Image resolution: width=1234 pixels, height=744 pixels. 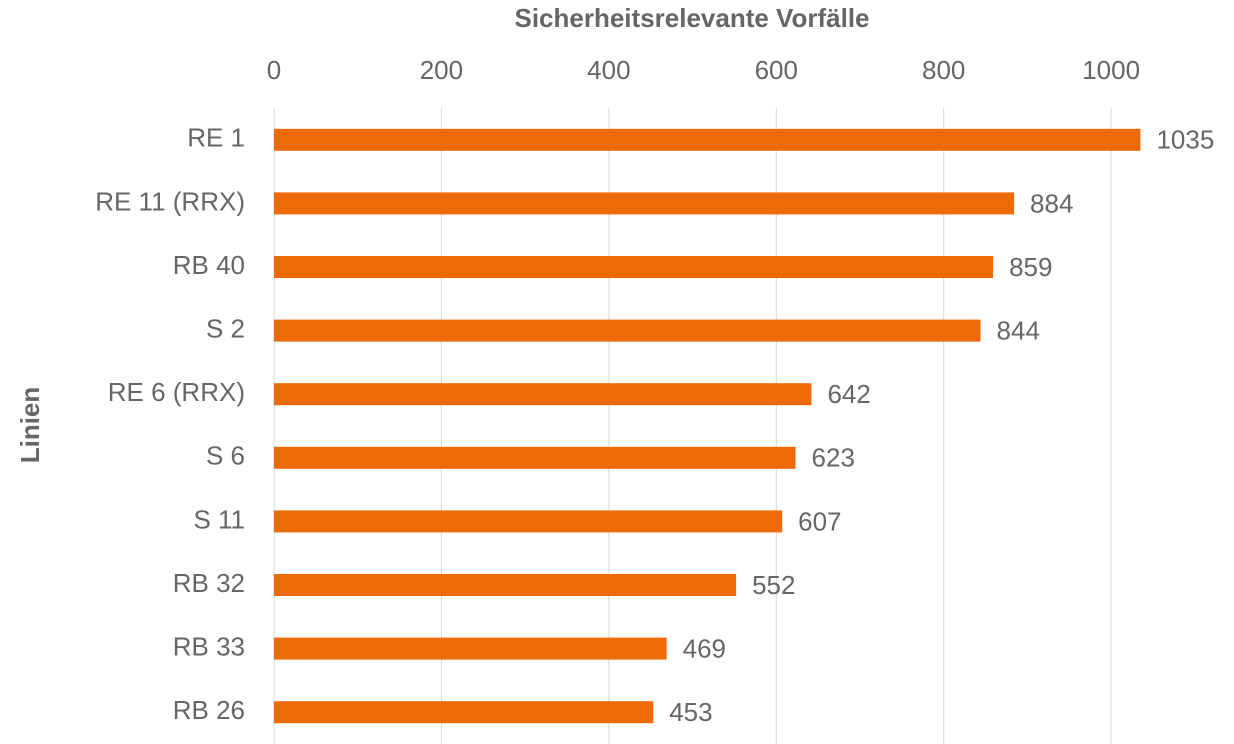 What do you see at coordinates (176, 392) in the screenshot?
I see `y-tick-label: RE 6 (RRX)` at bounding box center [176, 392].